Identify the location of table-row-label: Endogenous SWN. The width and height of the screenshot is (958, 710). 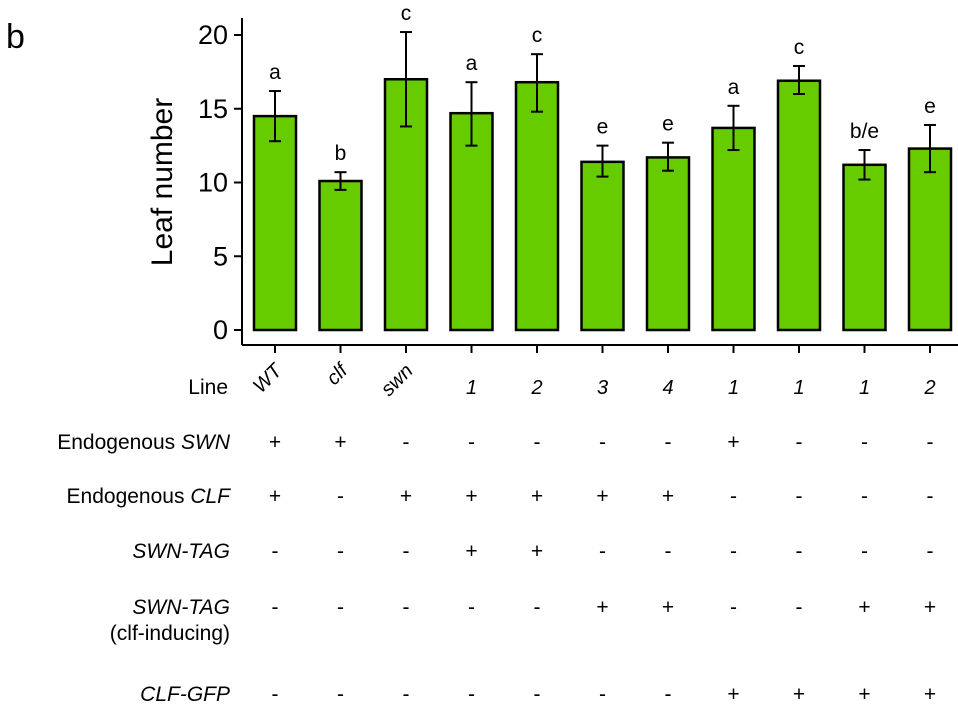
(143, 443).